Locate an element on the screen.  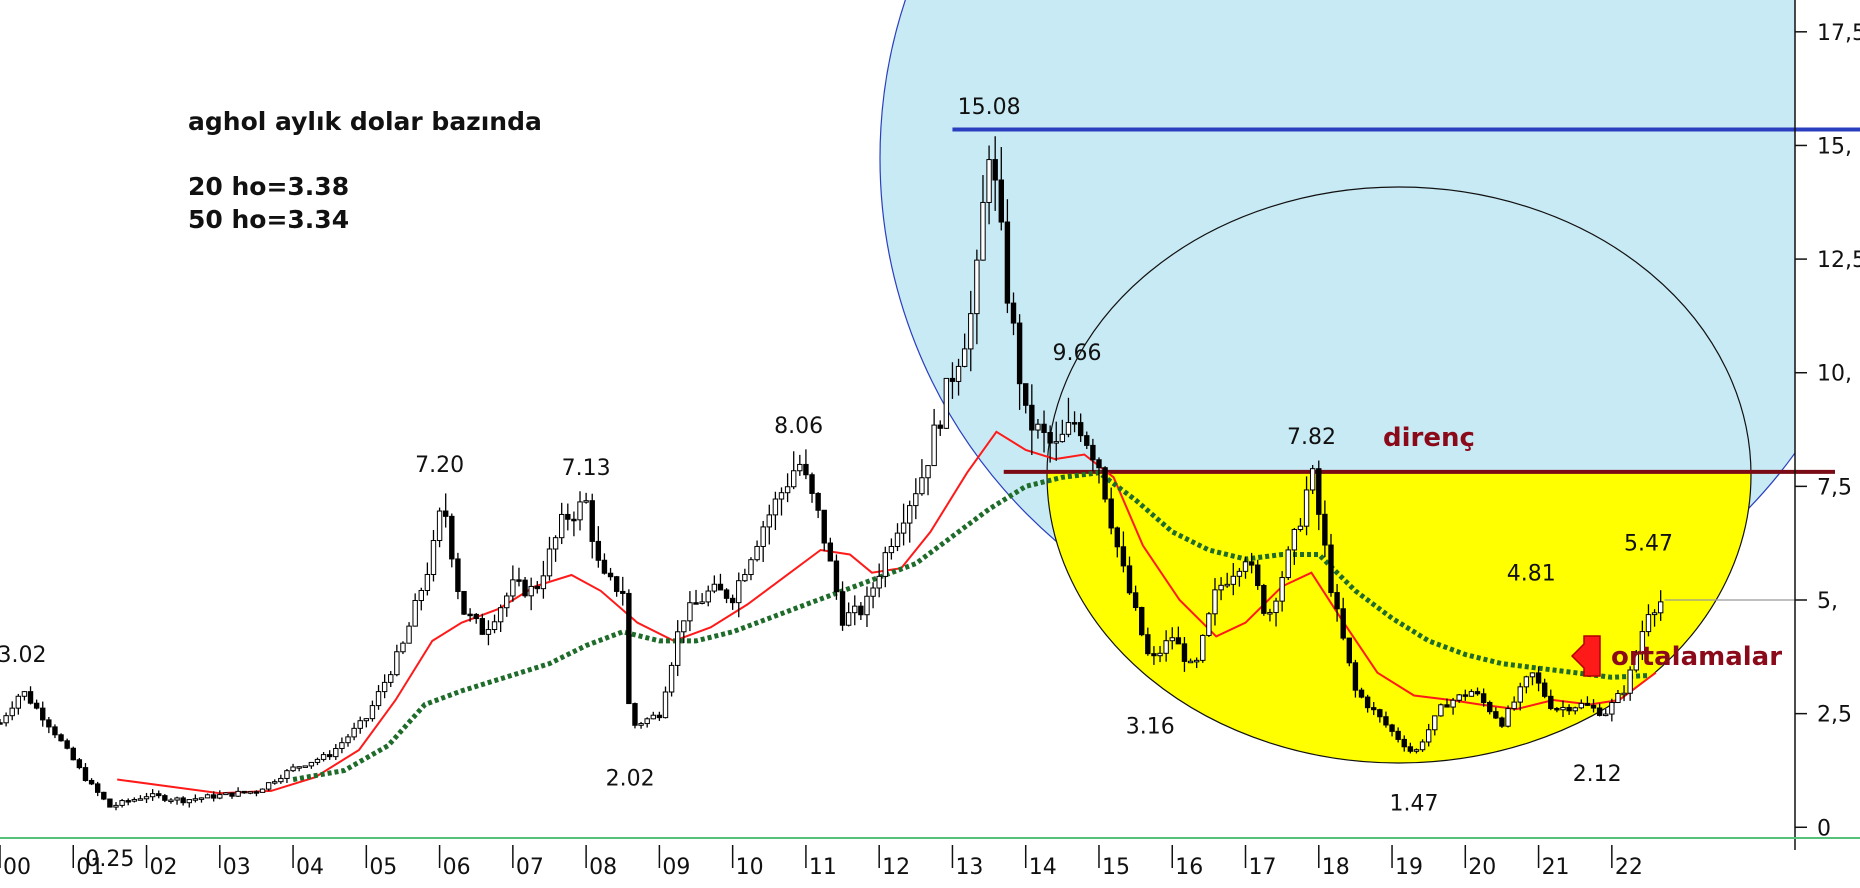
x-tick-label: 03 is located at coordinates (237, 867).